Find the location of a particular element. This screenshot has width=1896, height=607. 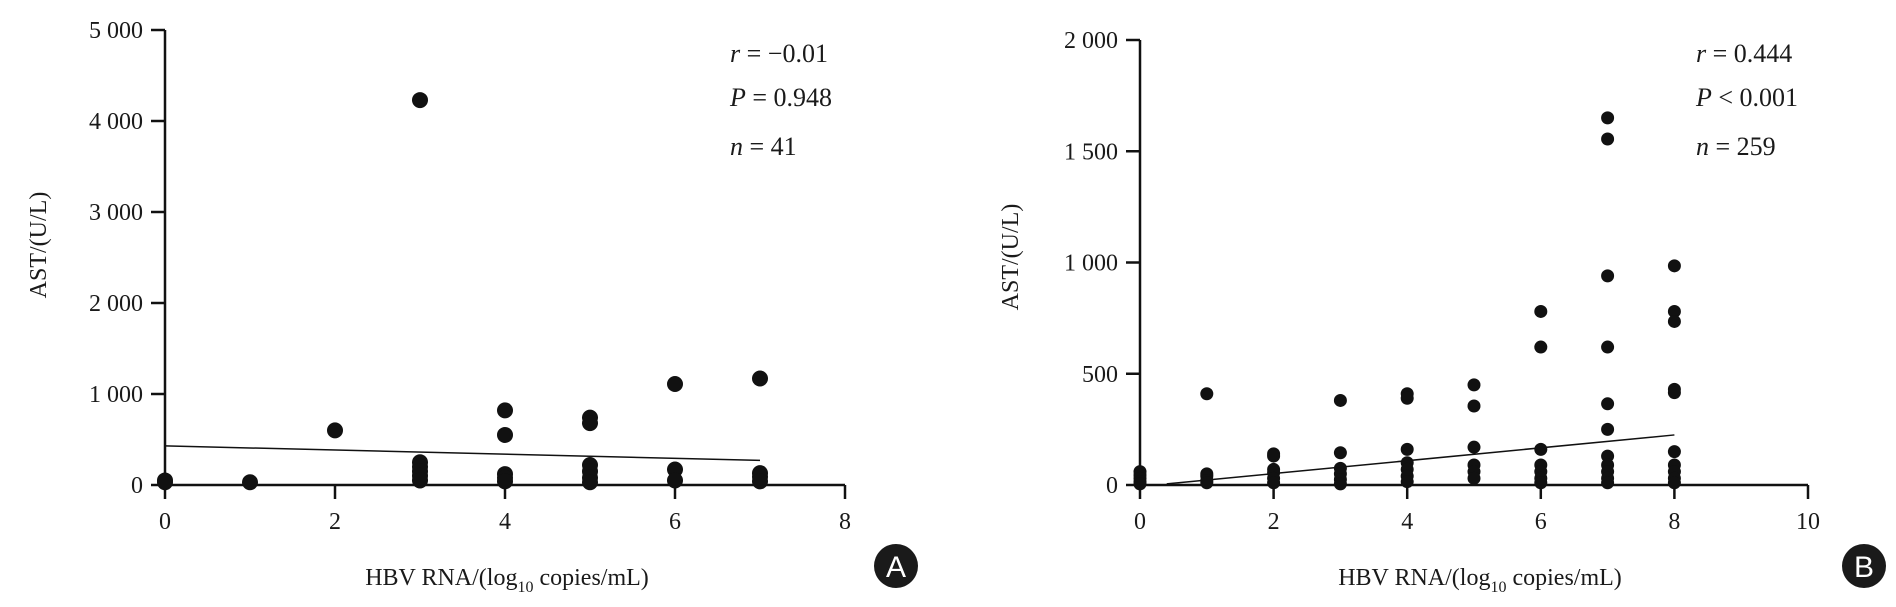

y-axis-ticks: 0 500 1 000 1 500 2 000 is located at coordinates (1102, 263).